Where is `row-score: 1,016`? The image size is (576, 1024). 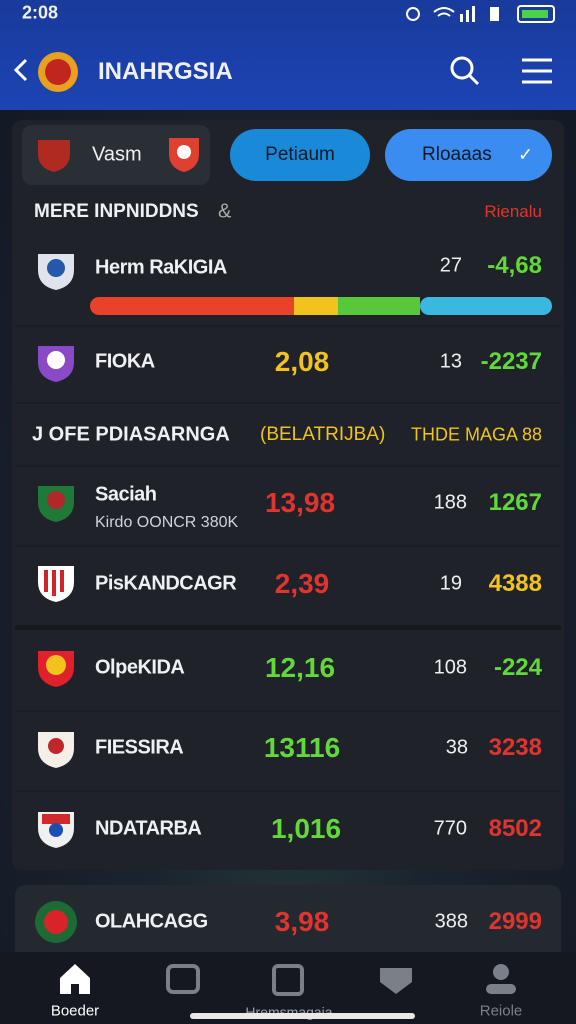
row-score: 1,016 is located at coordinates (306, 828).